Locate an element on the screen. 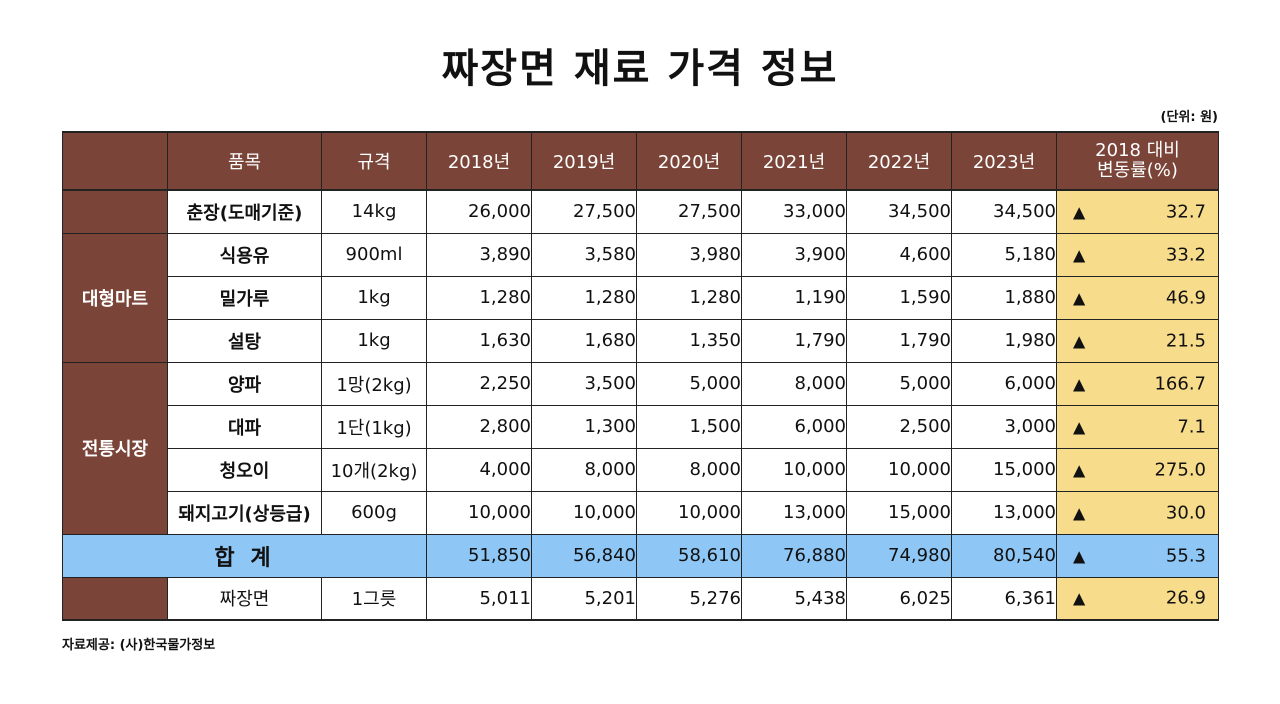 This screenshot has height=704, width=1280. price-cell: 5,438 is located at coordinates (794, 598).